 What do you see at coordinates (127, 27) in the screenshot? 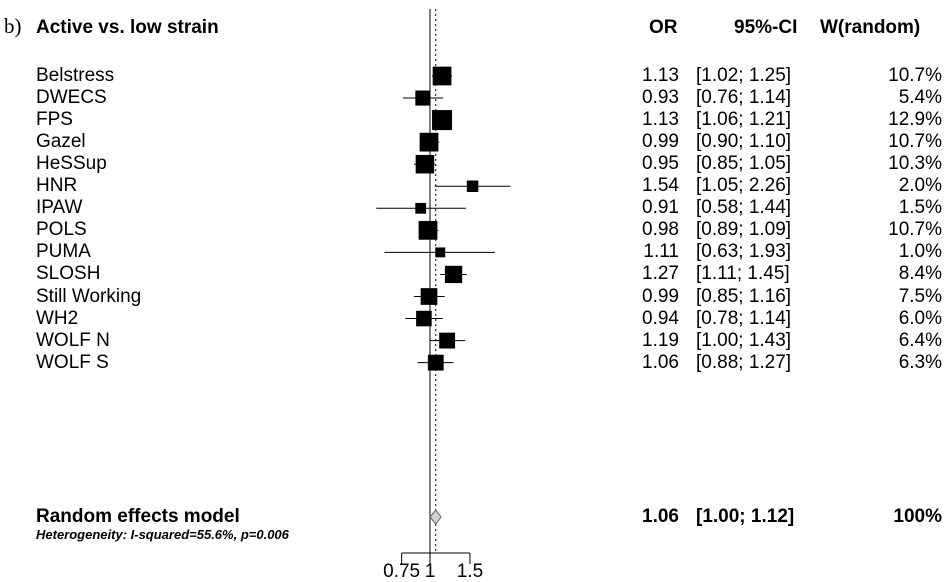
I see `plot-title: Active vs. low strain` at bounding box center [127, 27].